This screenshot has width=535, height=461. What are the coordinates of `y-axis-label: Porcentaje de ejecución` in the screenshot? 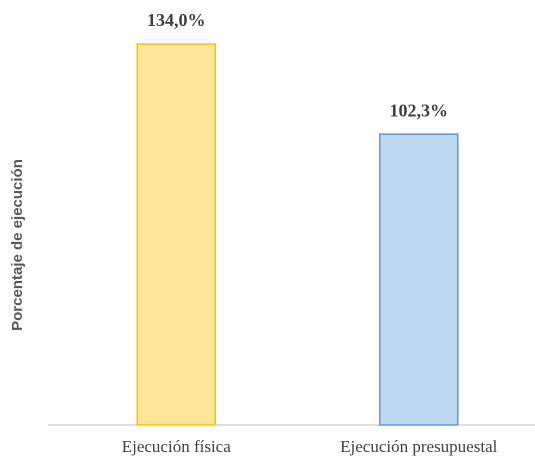 It's located at (17, 245).